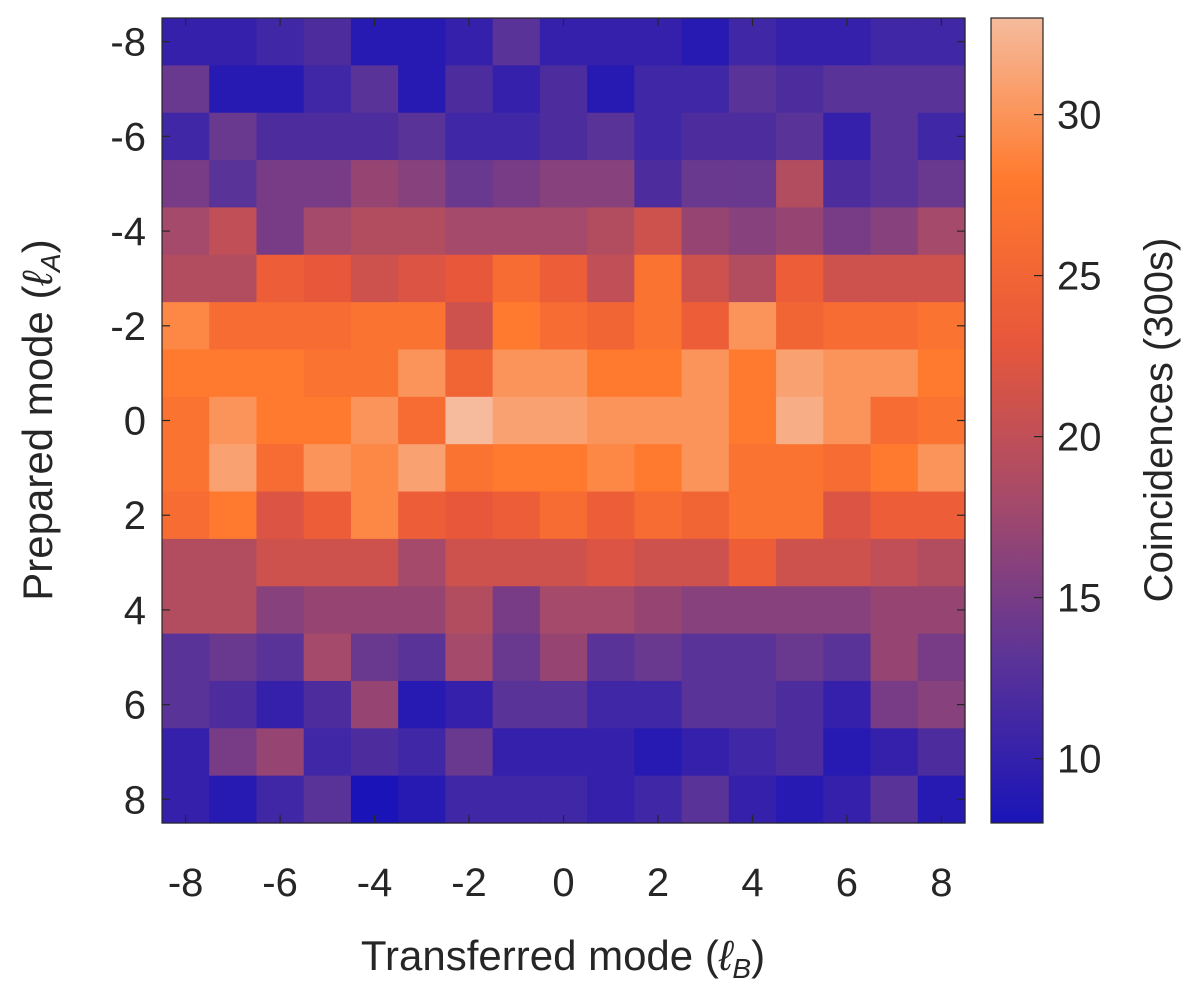 The height and width of the screenshot is (989, 1196). What do you see at coordinates (135, 800) in the screenshot?
I see `y-tick-label: 8` at bounding box center [135, 800].